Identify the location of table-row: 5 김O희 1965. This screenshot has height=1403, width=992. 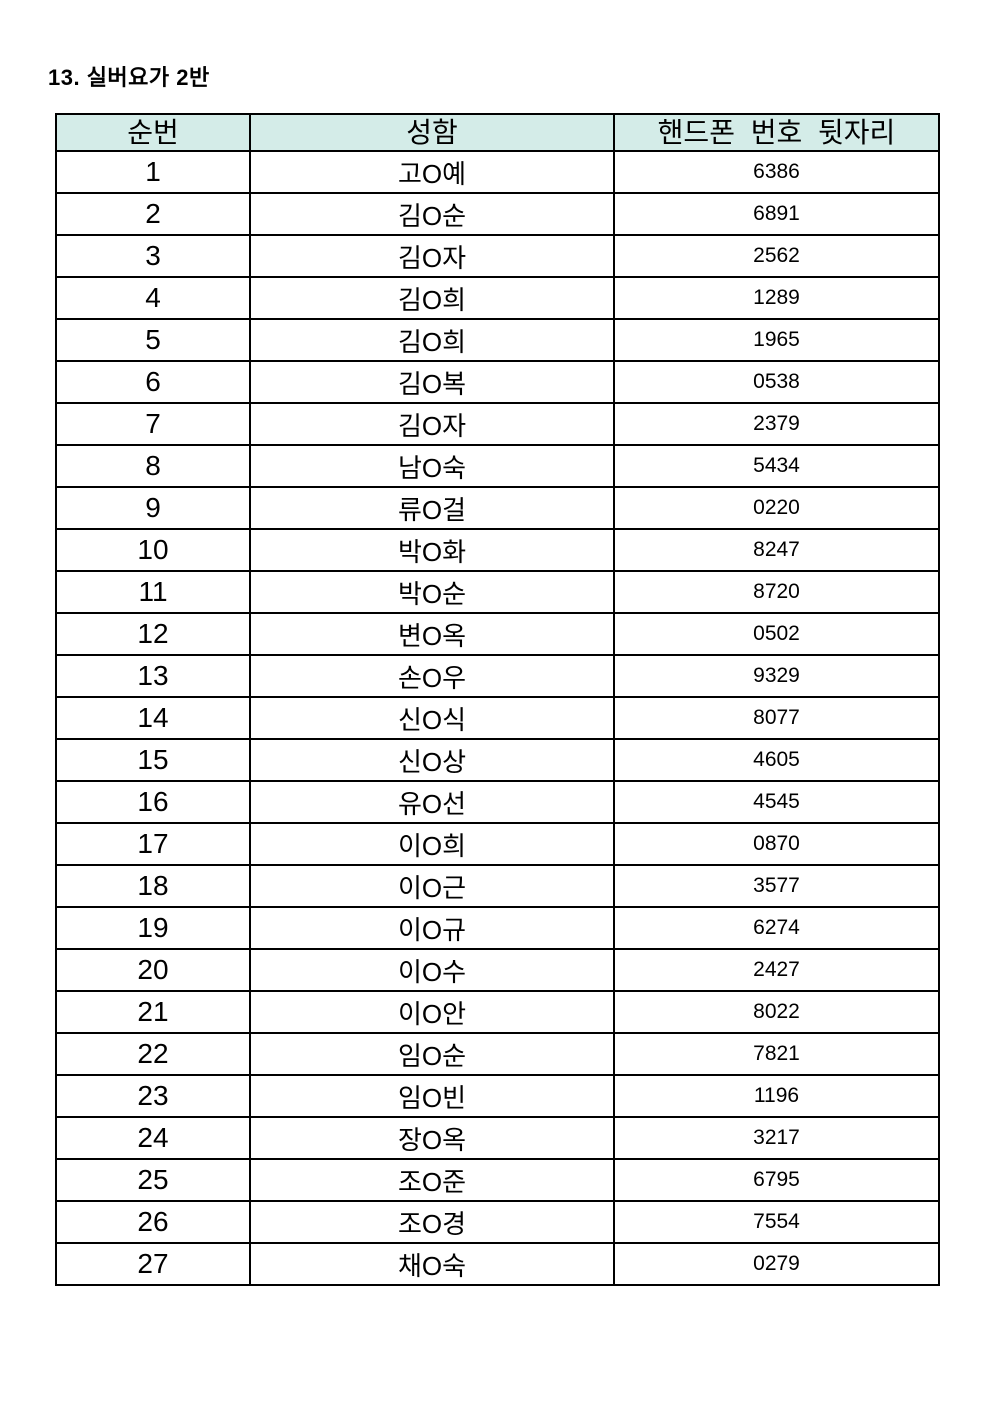
(497, 340).